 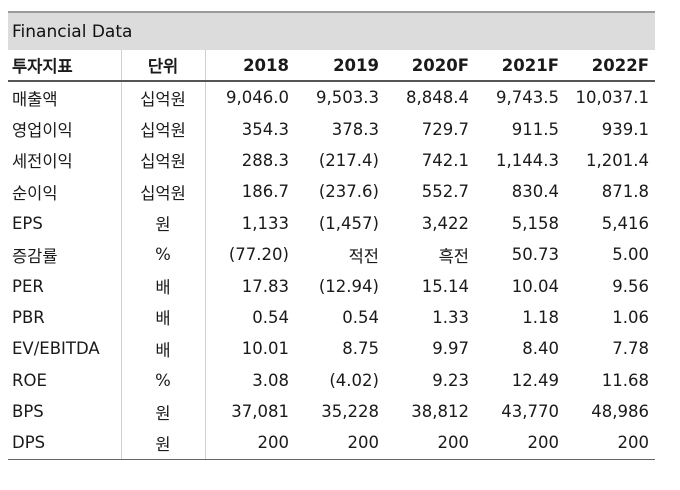 What do you see at coordinates (612, 98) in the screenshot?
I see `row-value: 10,037.1` at bounding box center [612, 98].